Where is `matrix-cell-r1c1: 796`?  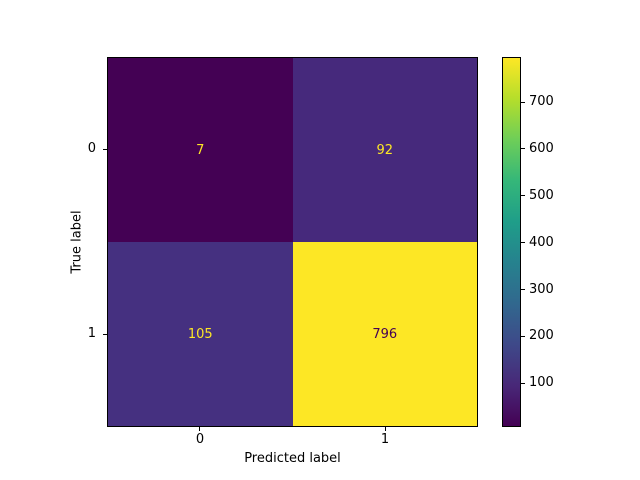 matrix-cell-r1c1: 796 is located at coordinates (384, 334).